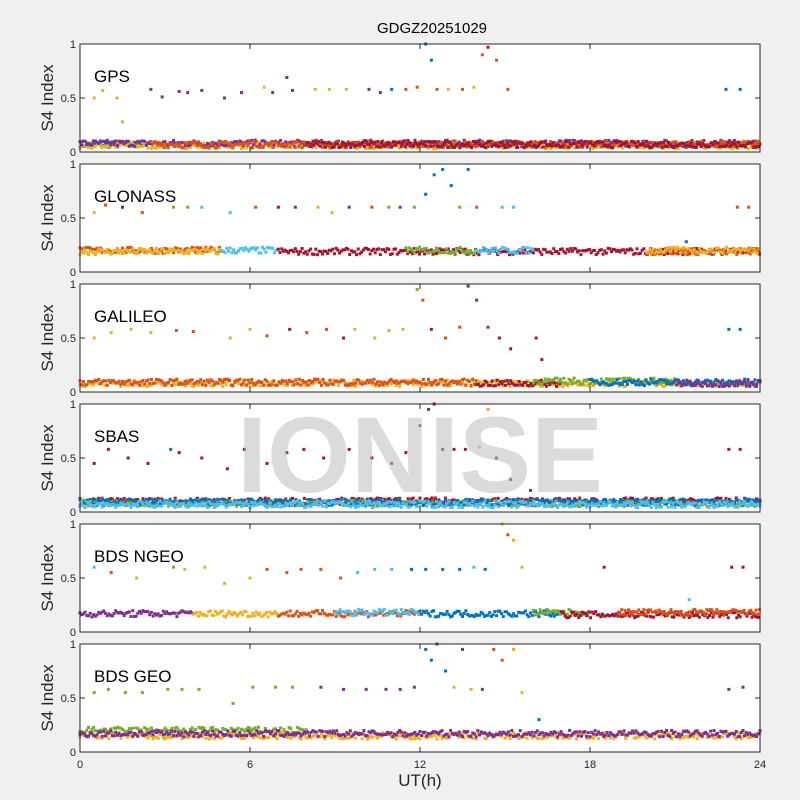 This screenshot has height=800, width=800. I want to click on y-axis-label: S4 Index, so click(47, 98).